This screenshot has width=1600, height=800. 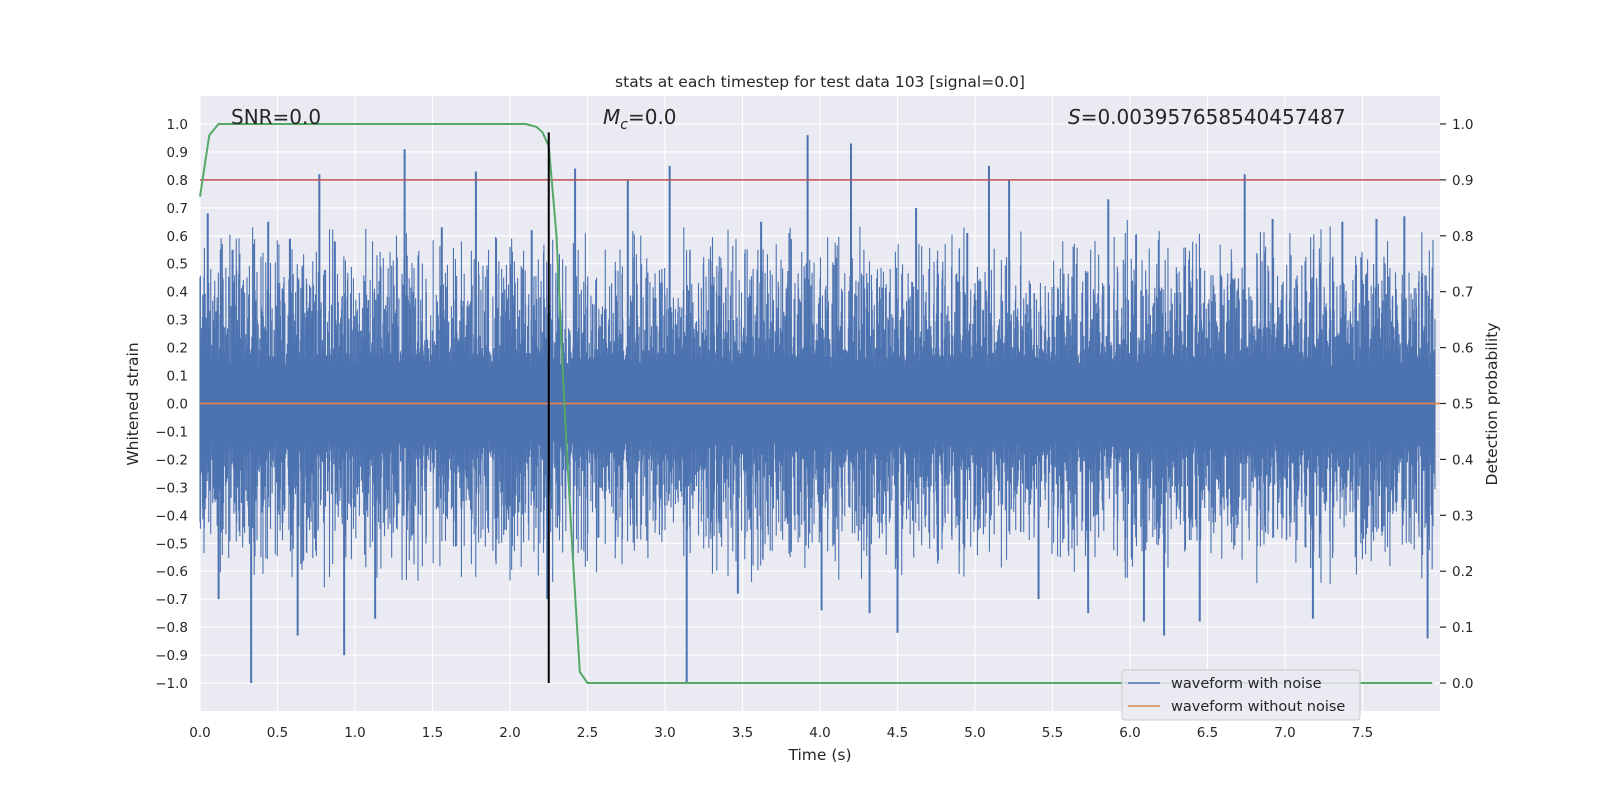 What do you see at coordinates (177, 209) in the screenshot?
I see `y-tick-label: 0.7` at bounding box center [177, 209].